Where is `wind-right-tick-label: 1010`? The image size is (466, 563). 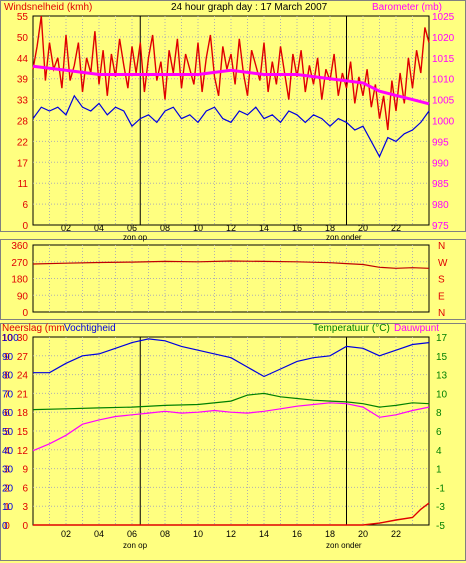 wind-right-tick-label: 1010 is located at coordinates (443, 80).